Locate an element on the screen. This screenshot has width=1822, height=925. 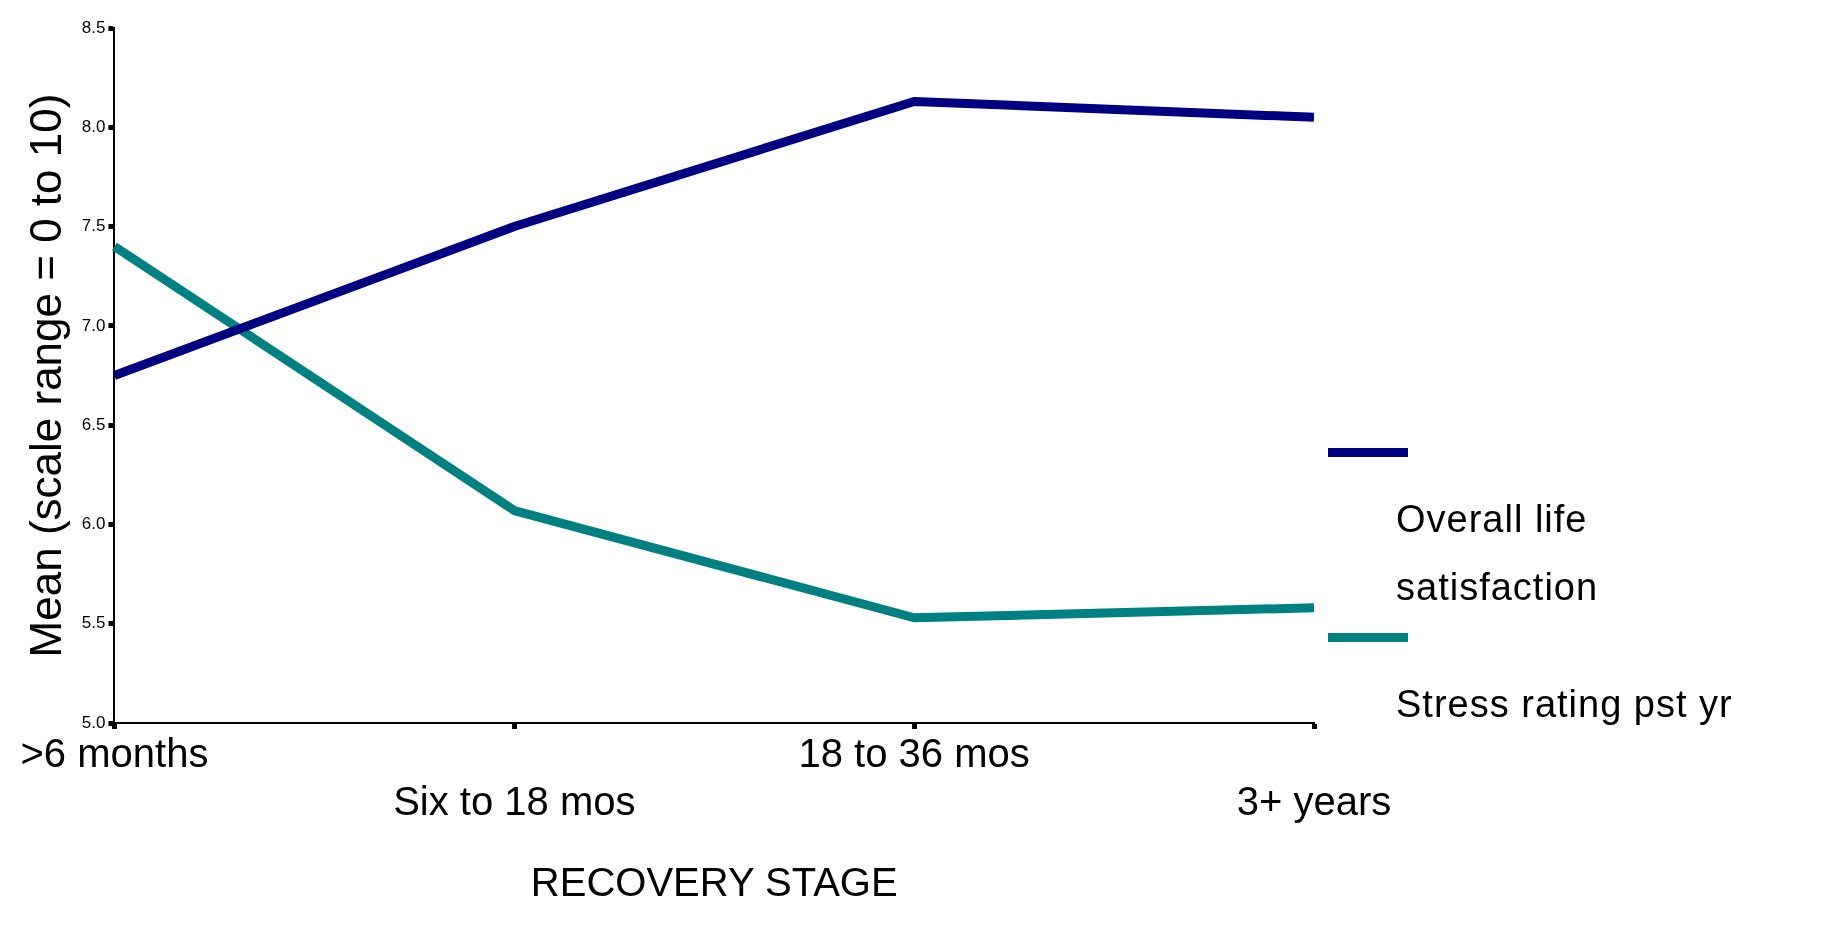
y-tick-label: 6.5 is located at coordinates (93, 424).